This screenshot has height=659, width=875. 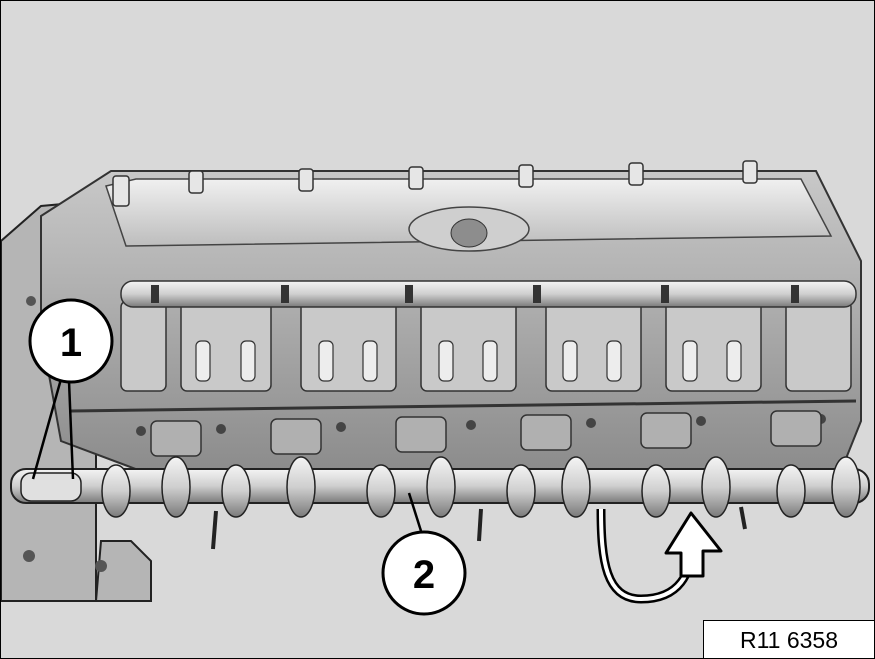 I want to click on callout-1: 1, so click(x=71, y=341).